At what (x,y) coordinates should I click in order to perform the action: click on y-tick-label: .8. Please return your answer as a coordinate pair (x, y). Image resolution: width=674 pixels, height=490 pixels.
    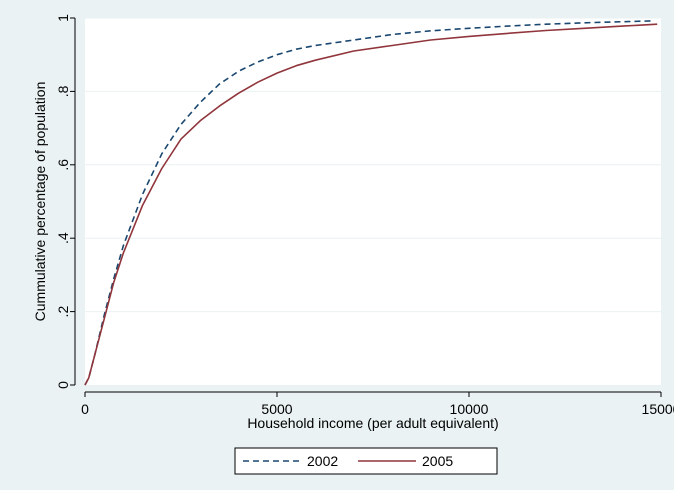
    Looking at the image, I should click on (63, 91).